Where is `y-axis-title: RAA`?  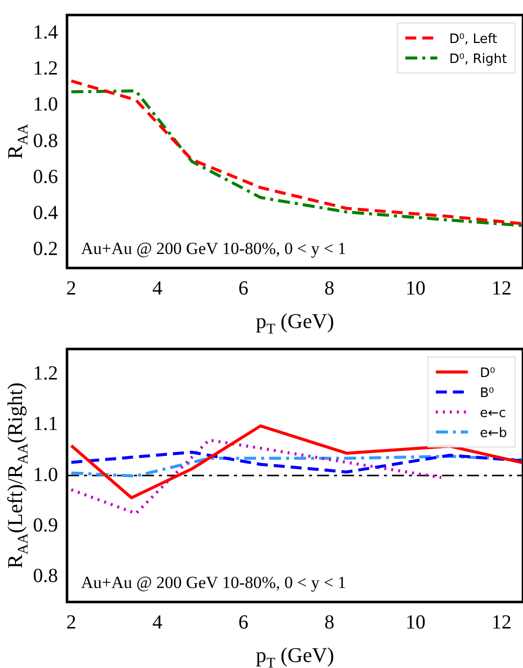
y-axis-title: RAA is located at coordinates (17, 141).